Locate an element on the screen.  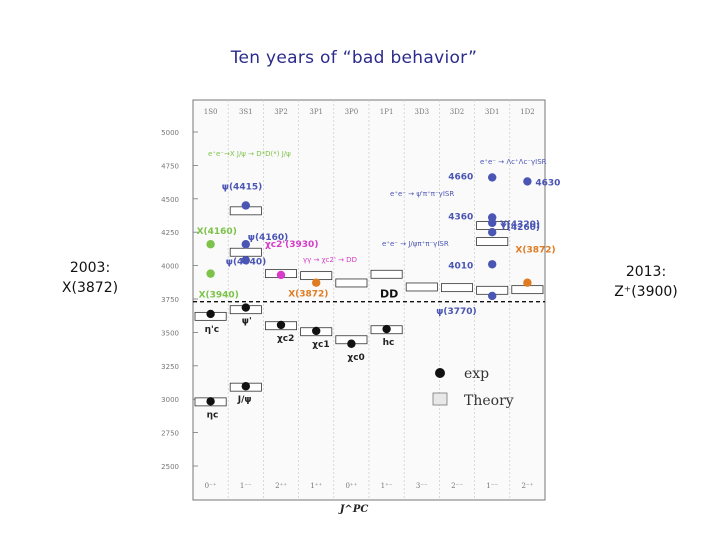
top-category-label: 3P1 is located at coordinates (316, 112).